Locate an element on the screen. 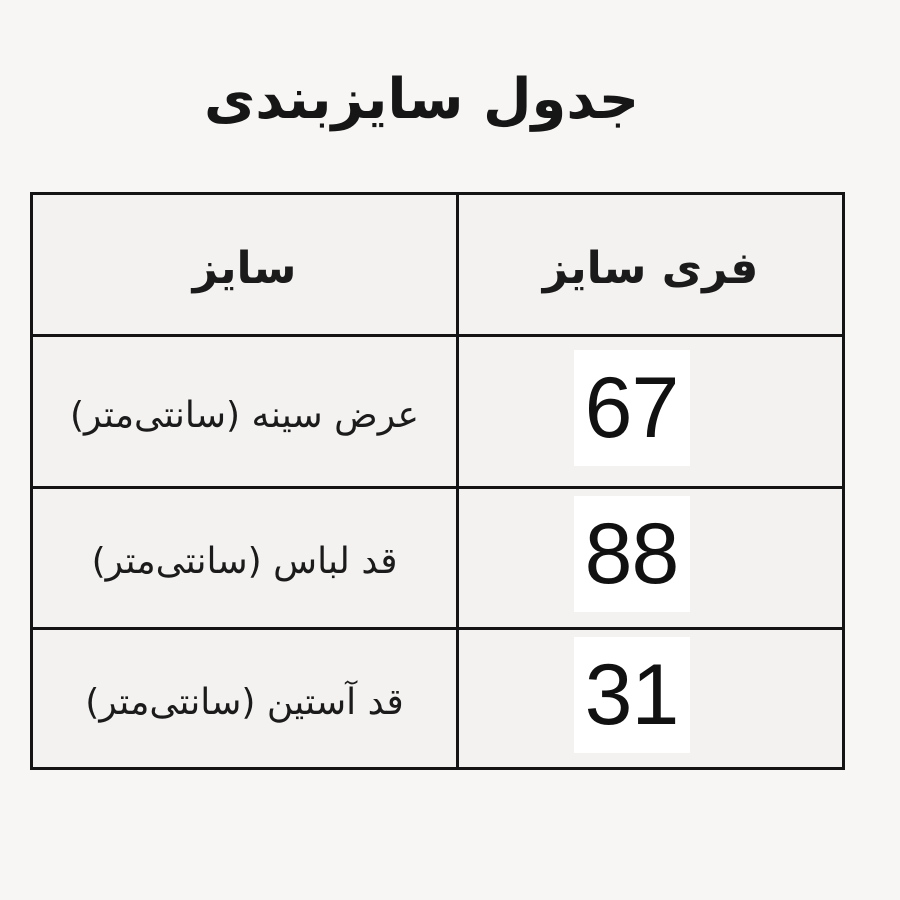  value-patch: 88 is located at coordinates (631, 554).